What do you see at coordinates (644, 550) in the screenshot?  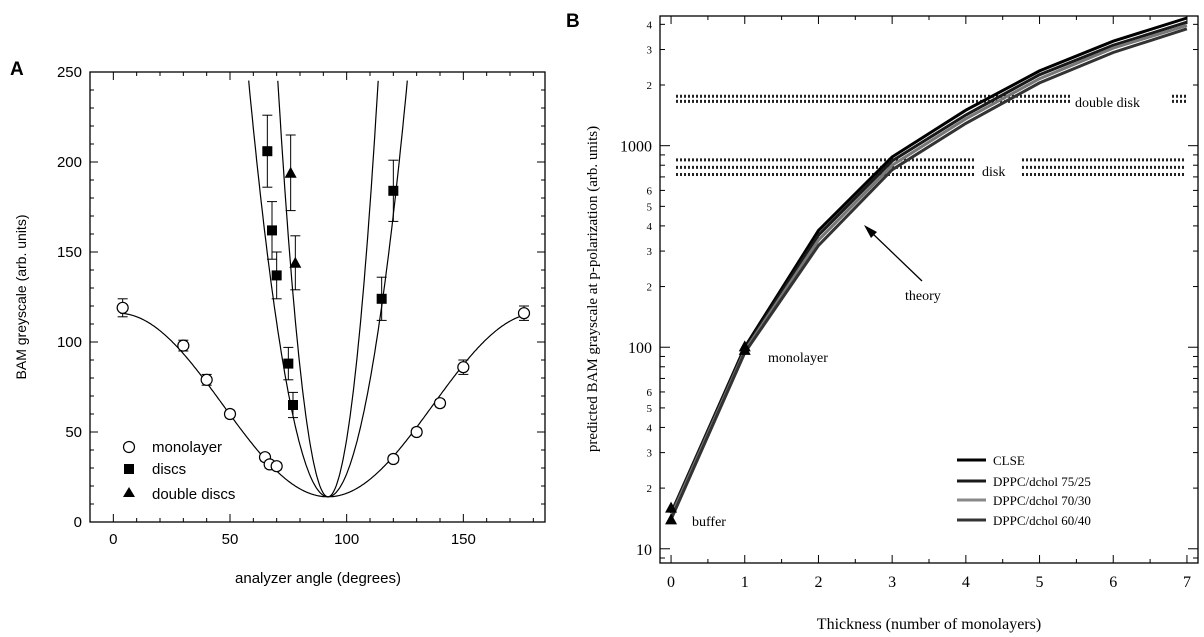 I see `b-y-major-label: 10` at bounding box center [644, 550].